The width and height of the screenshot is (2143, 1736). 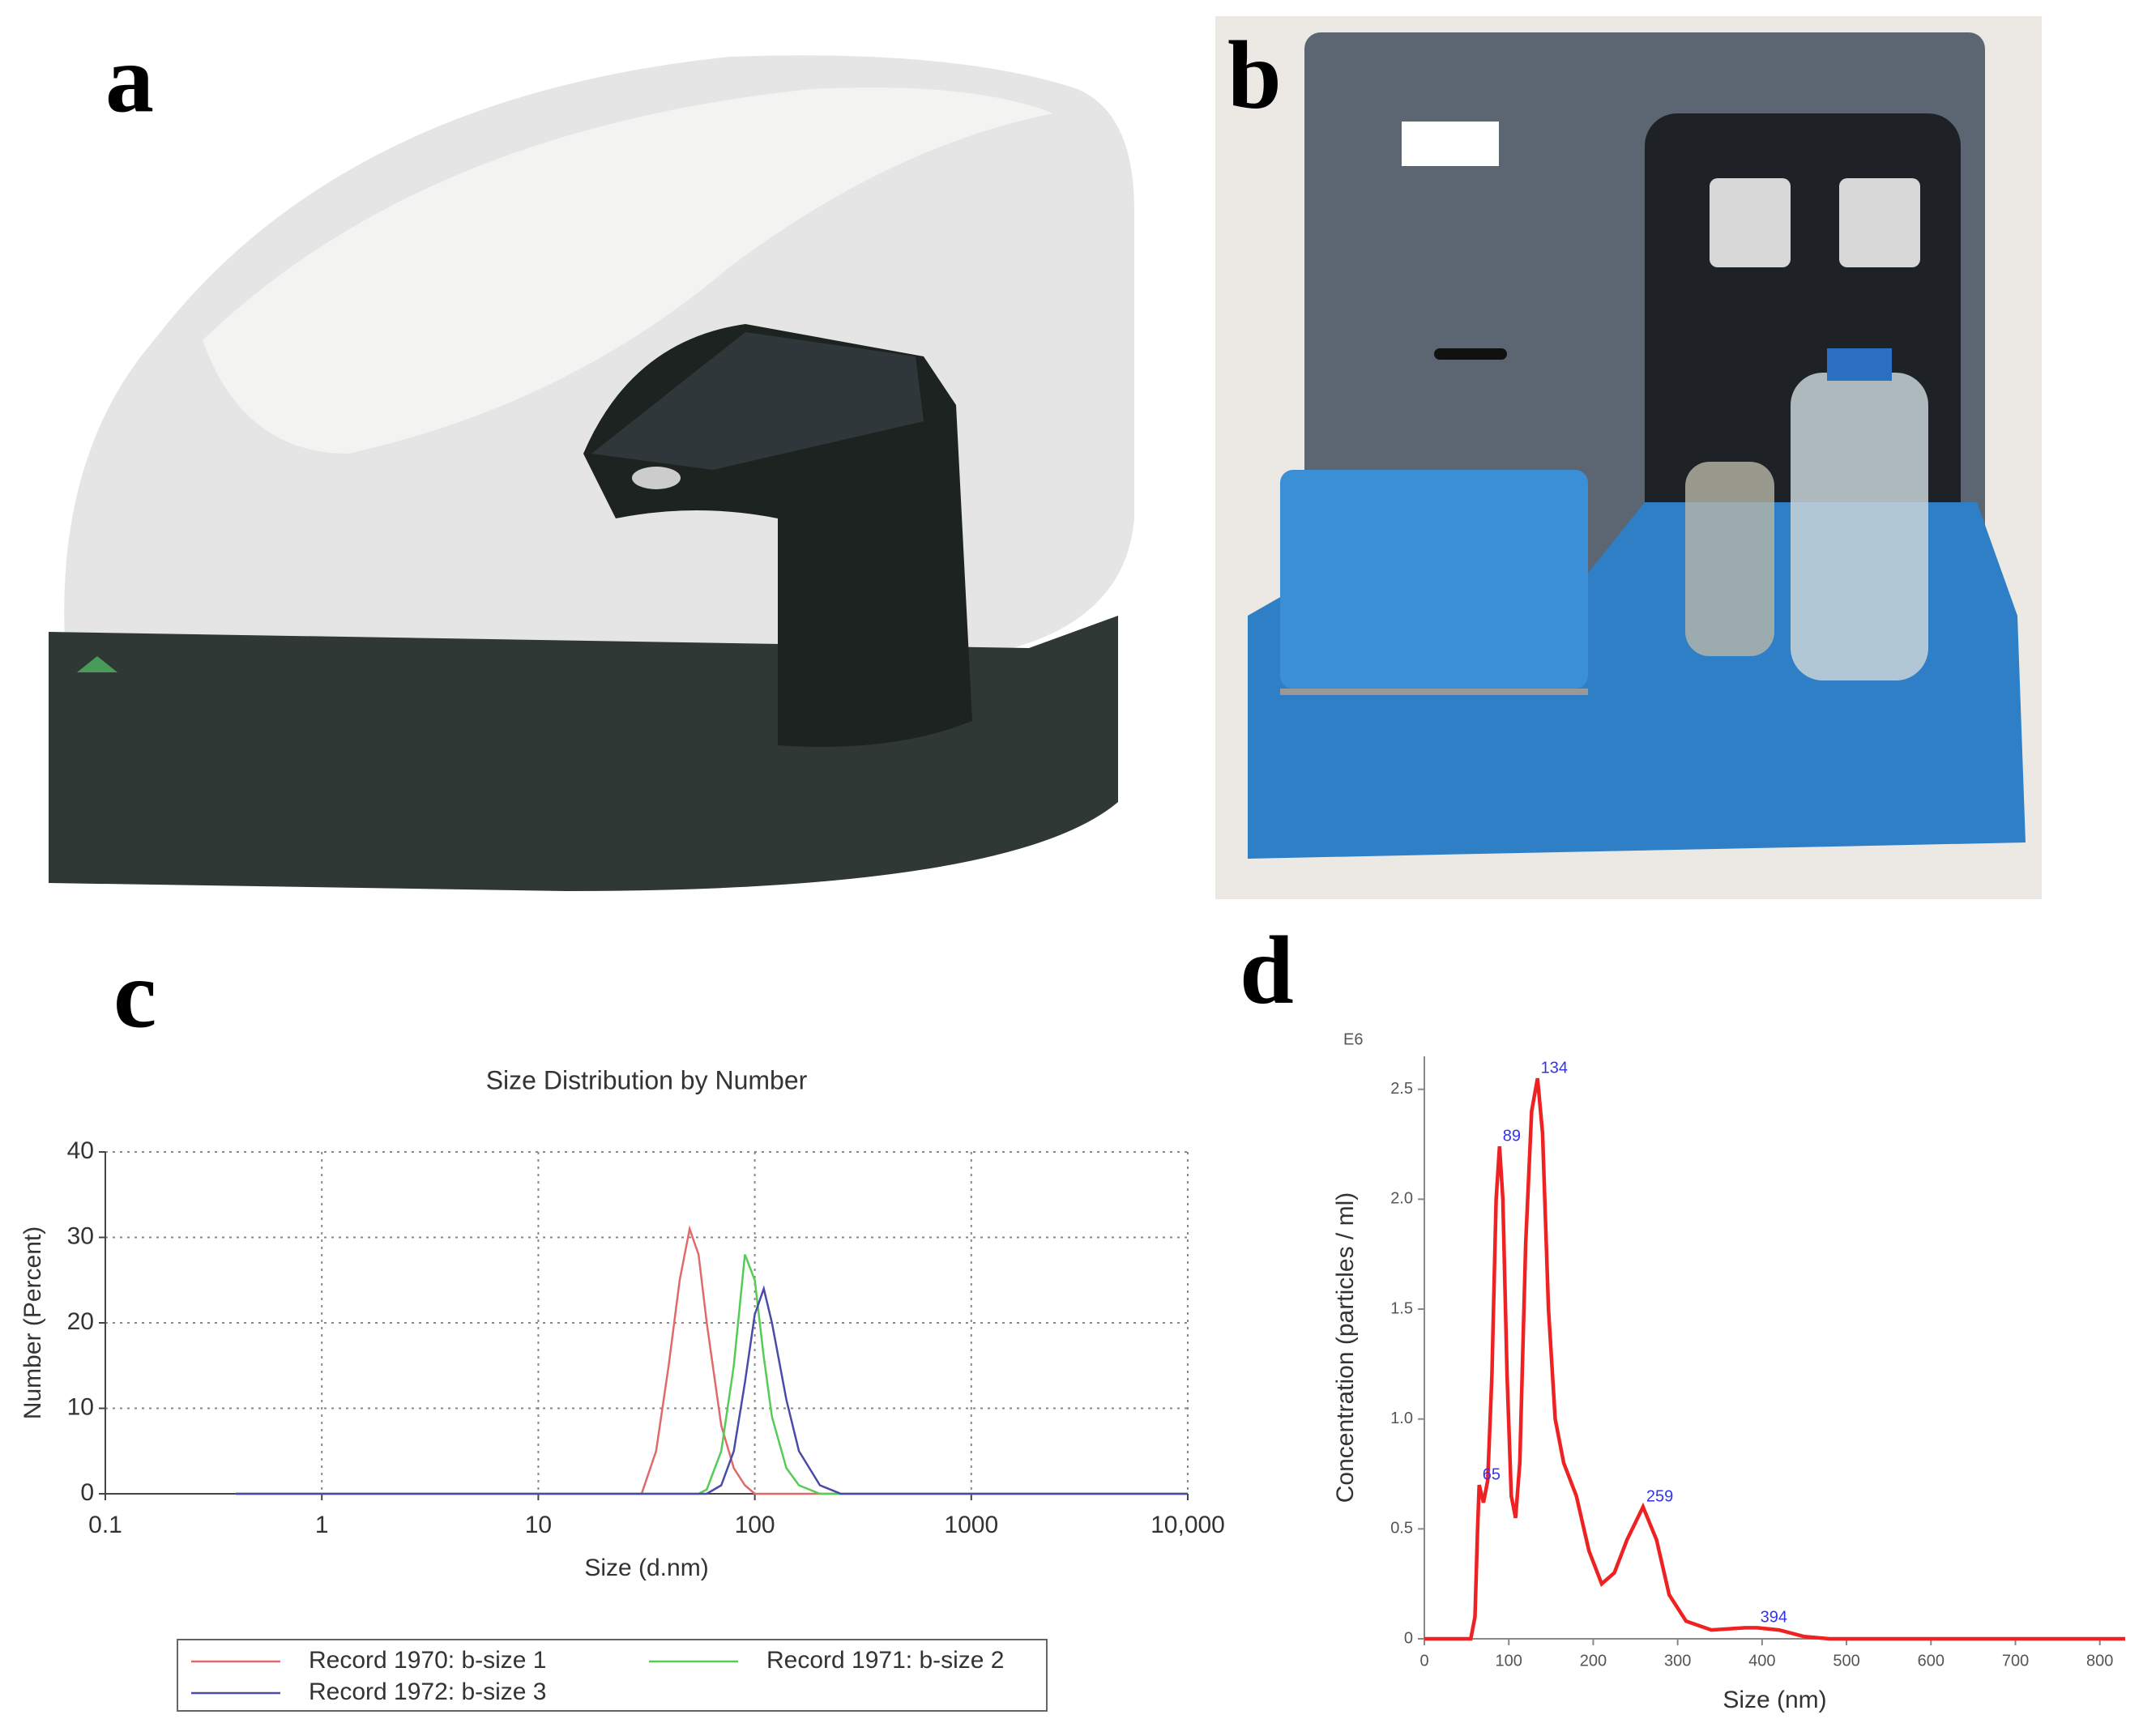 What do you see at coordinates (1353, 1039) in the screenshot?
I see `y-axis-unit: E6` at bounding box center [1353, 1039].